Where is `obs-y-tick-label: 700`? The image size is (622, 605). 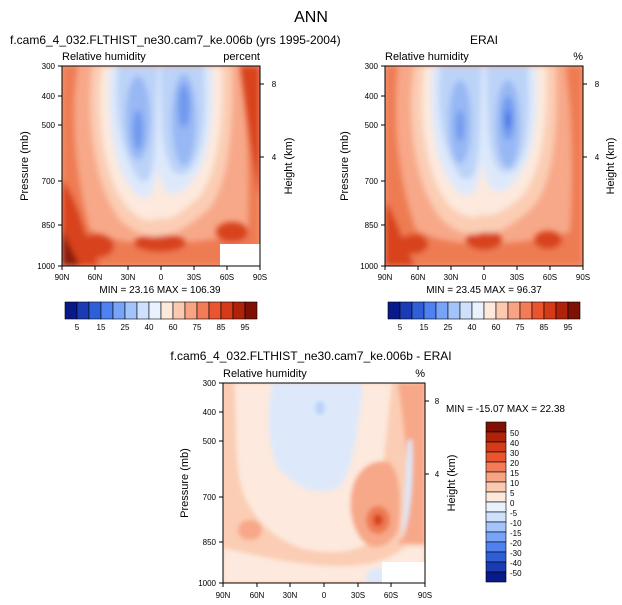
obs-y-tick-label: 700 is located at coordinates (372, 181).